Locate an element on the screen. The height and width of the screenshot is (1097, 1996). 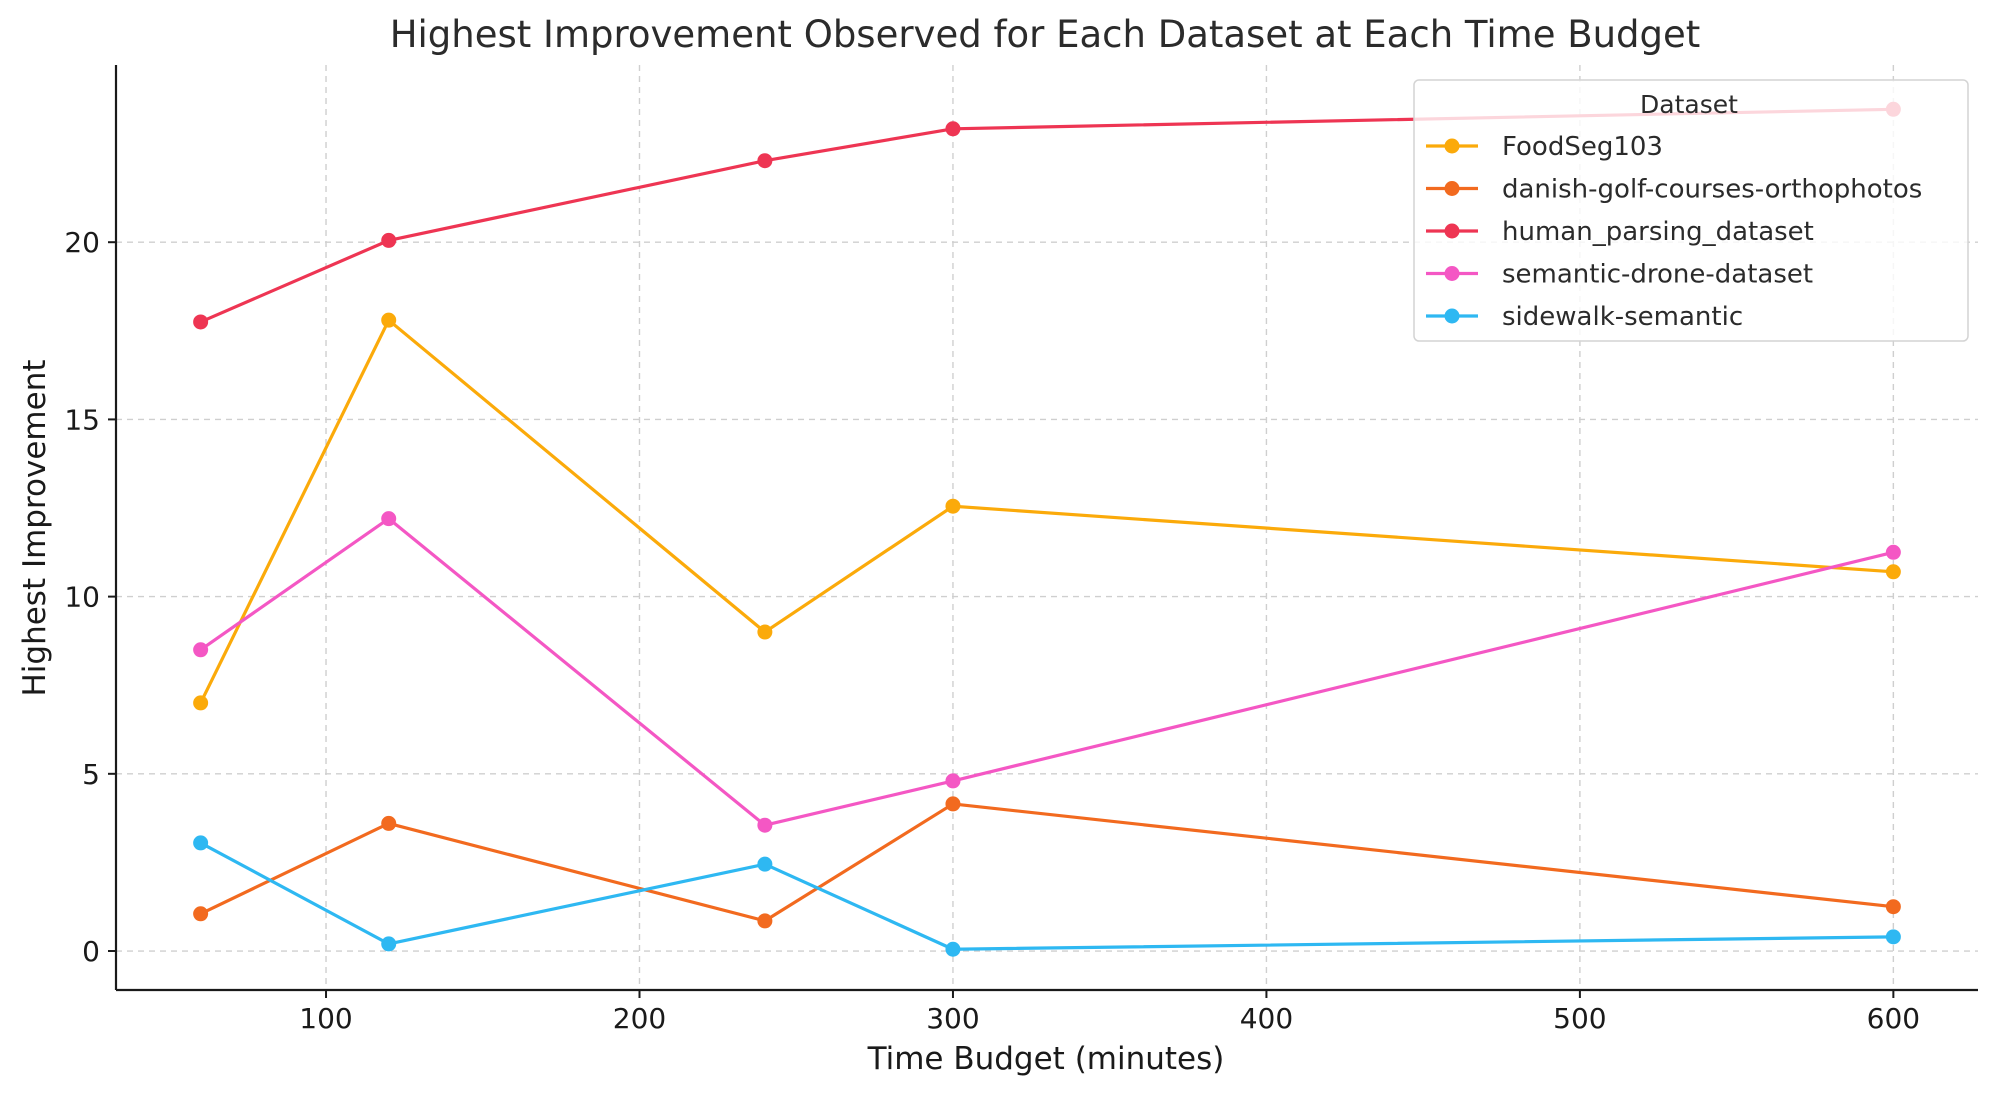
y-tick-label: 10 is located at coordinates (82, 597).